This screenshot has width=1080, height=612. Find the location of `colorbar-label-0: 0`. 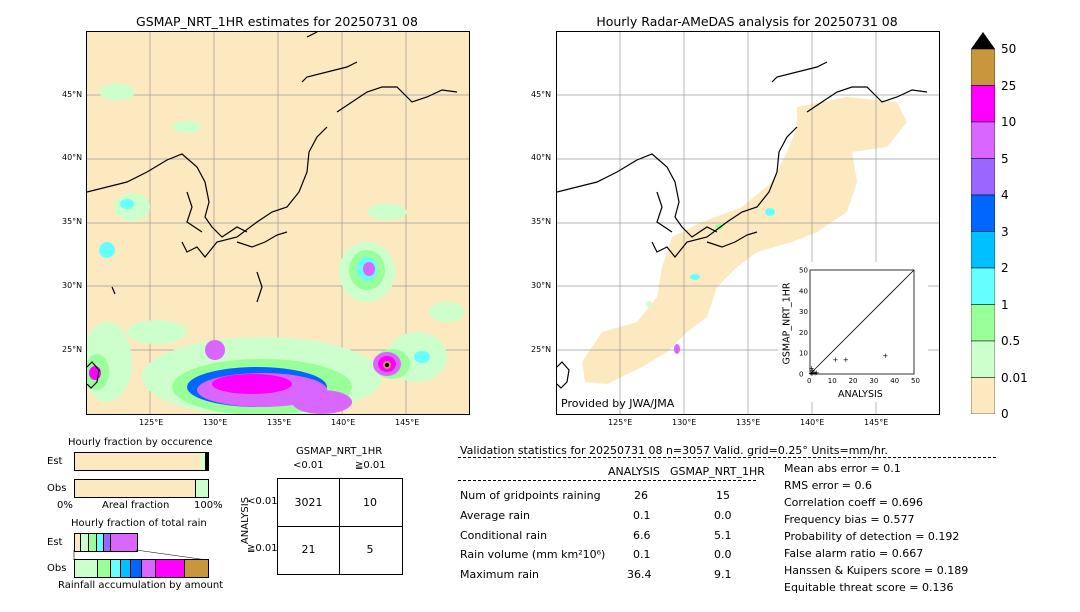

colorbar-label-0: 0 is located at coordinates (1005, 414).